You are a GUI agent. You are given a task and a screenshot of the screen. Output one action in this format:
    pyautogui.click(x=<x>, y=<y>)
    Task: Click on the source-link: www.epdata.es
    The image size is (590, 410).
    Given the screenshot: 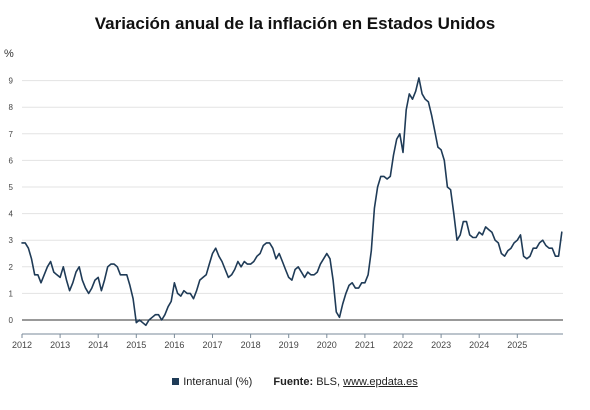 What is the action you would take?
    pyautogui.click(x=380, y=382)
    